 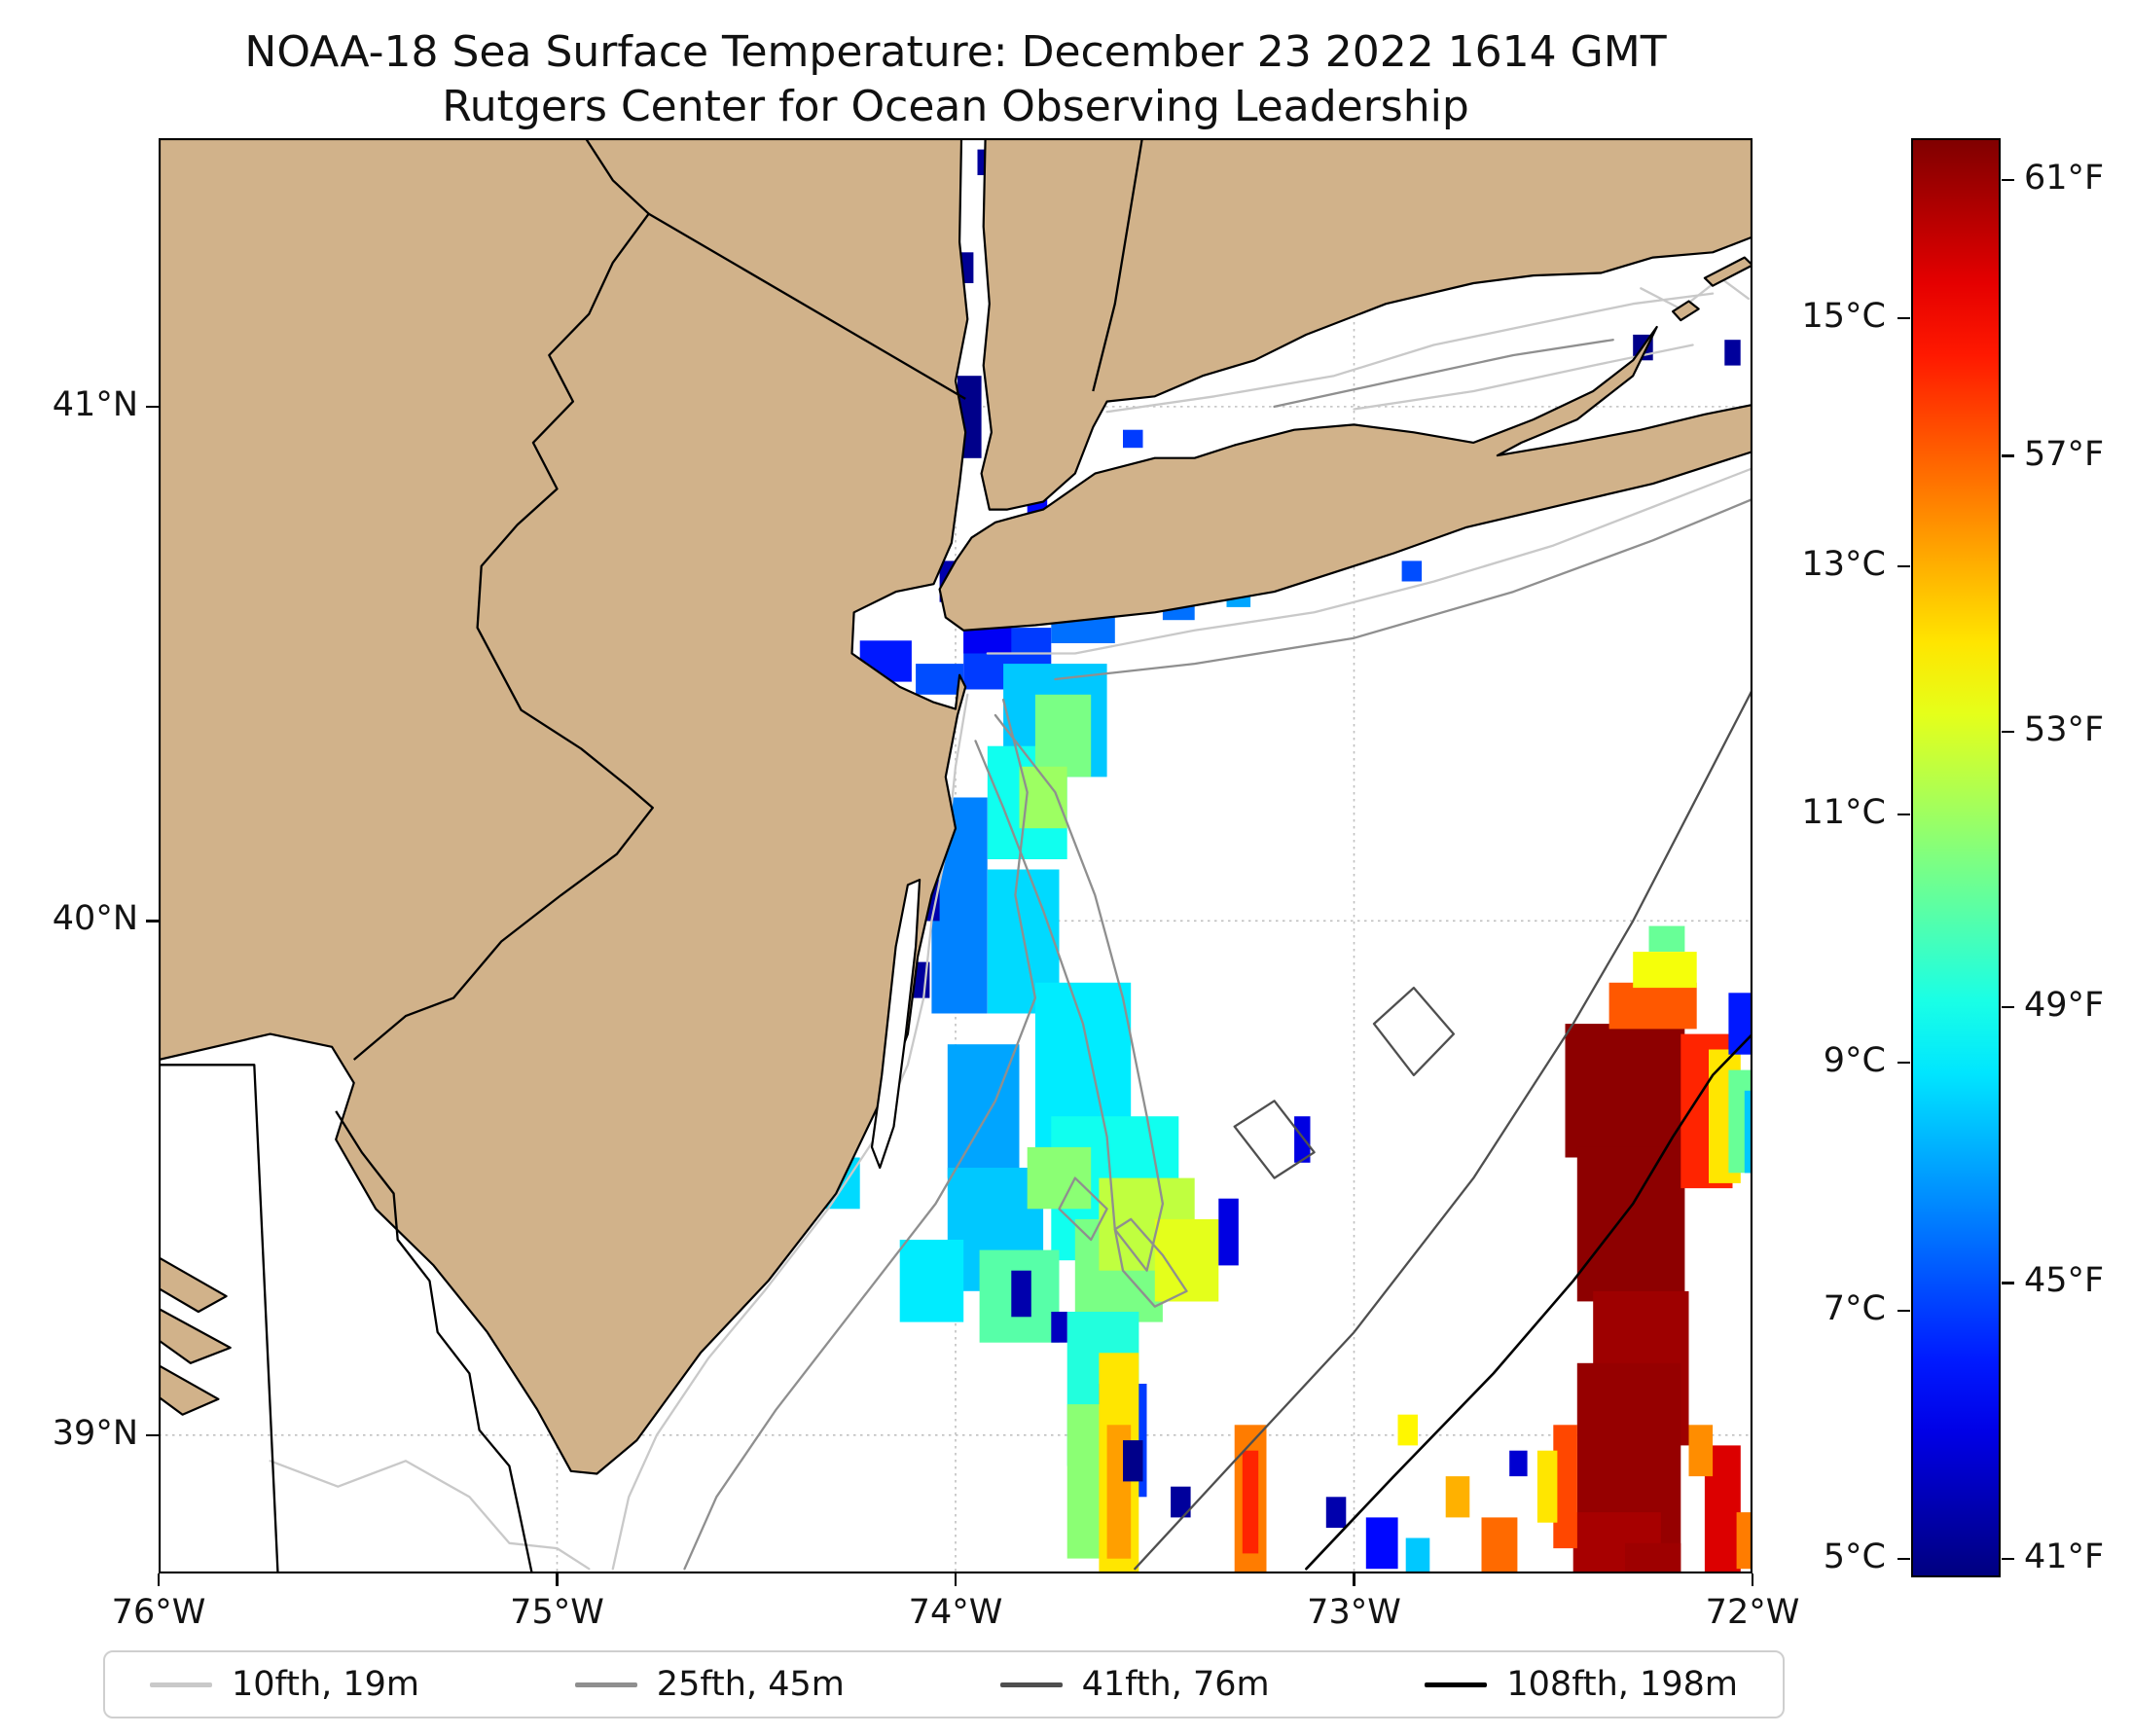 What do you see at coordinates (1175, 1685) in the screenshot?
I see `legend-item-label: 41fth, 76m` at bounding box center [1175, 1685].